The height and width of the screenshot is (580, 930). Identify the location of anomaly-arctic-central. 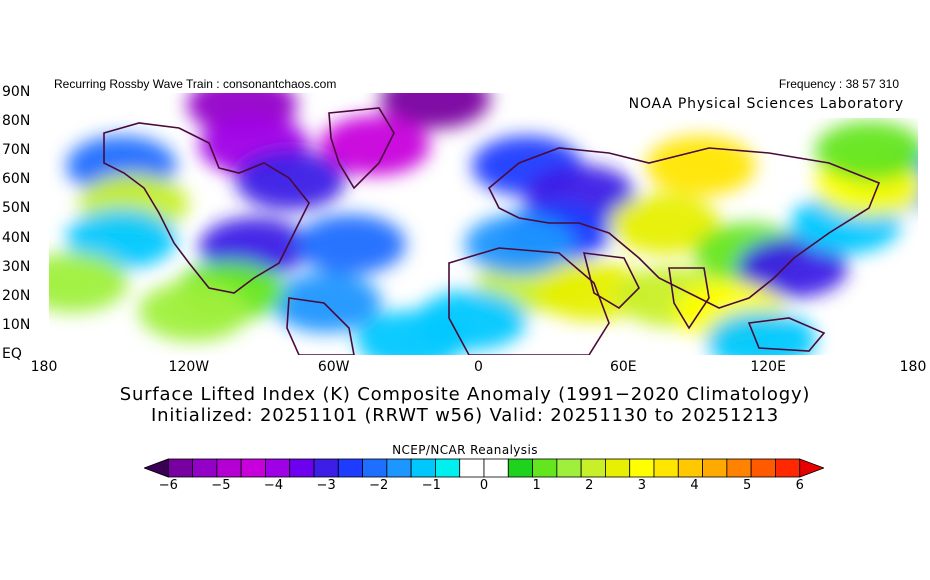
(435, 111).